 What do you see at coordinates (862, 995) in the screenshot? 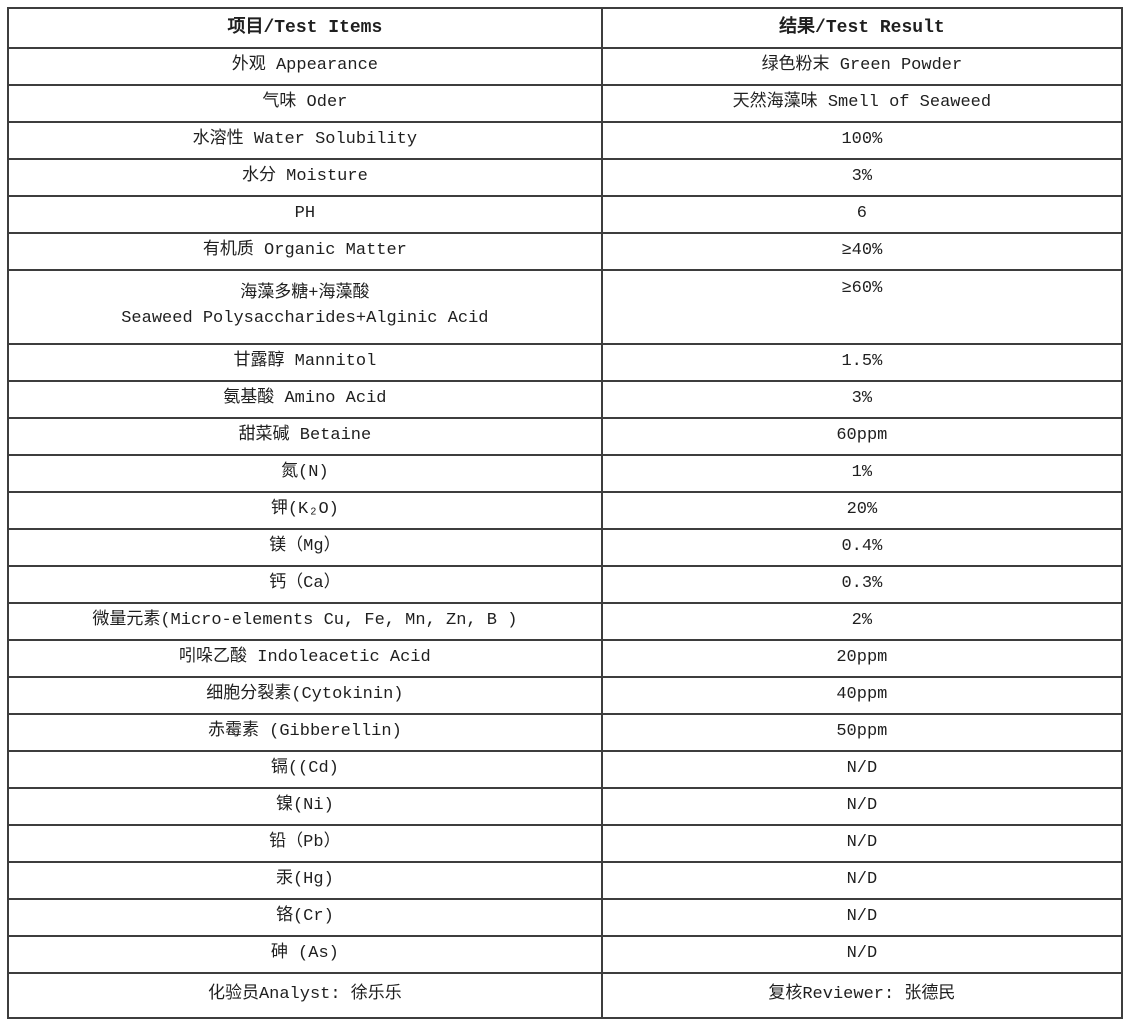
I see `result-cell: 复核Reviewer: 张德民` at bounding box center [862, 995].